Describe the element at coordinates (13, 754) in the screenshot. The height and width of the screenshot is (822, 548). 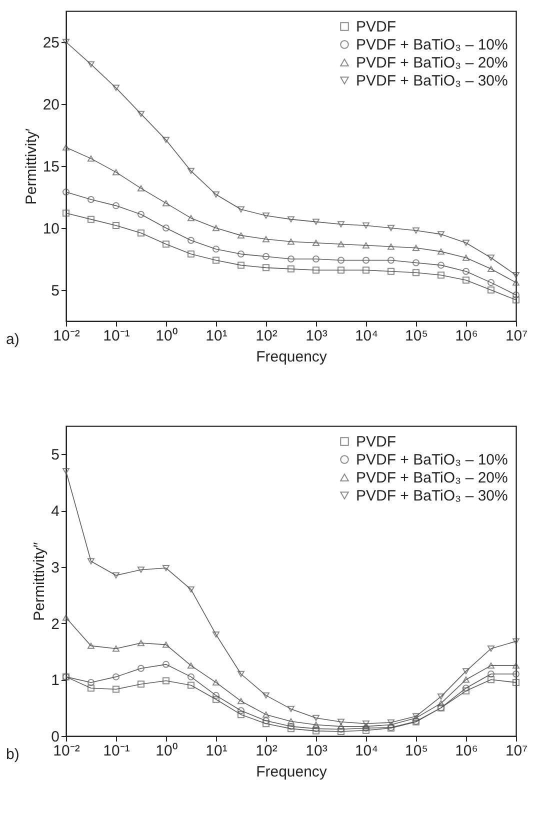
I see `text: b)` at that location.